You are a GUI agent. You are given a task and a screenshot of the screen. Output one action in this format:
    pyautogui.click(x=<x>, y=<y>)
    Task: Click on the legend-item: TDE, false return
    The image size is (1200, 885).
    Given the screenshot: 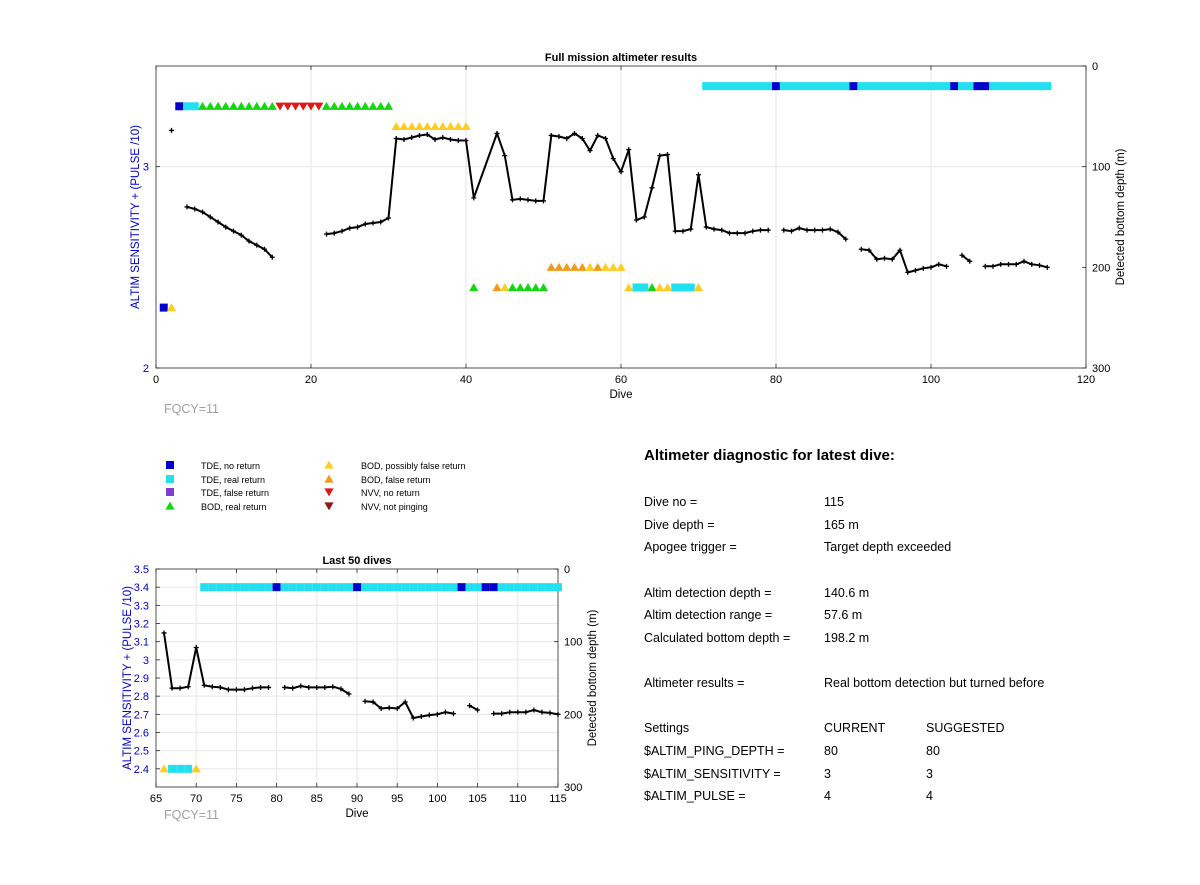 What is the action you would take?
    pyautogui.click(x=217, y=493)
    